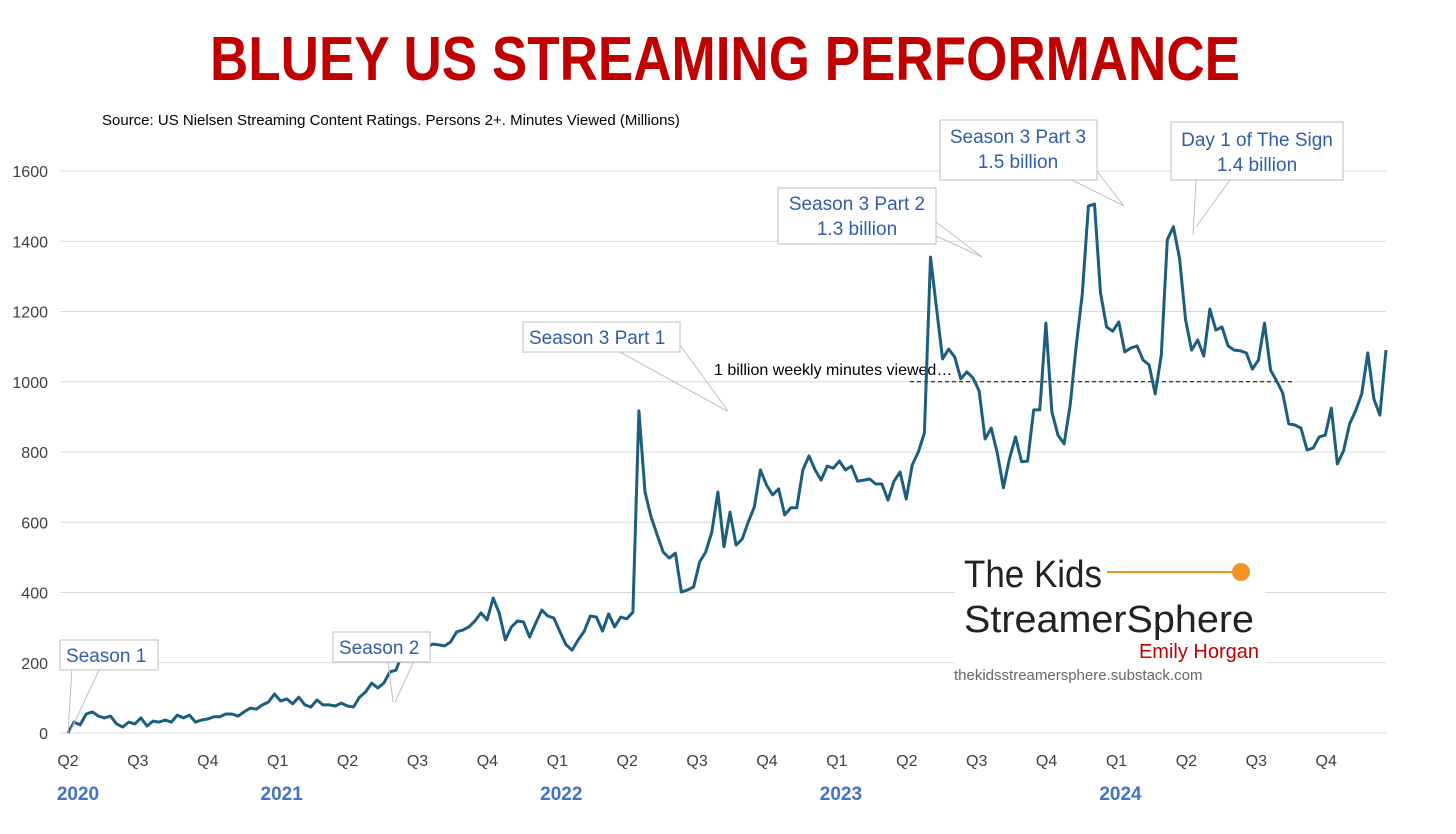 The image size is (1456, 834). Describe the element at coordinates (1078, 675) in the screenshot. I see `brand-url: thekidsstreamersphere.substack.com` at that location.